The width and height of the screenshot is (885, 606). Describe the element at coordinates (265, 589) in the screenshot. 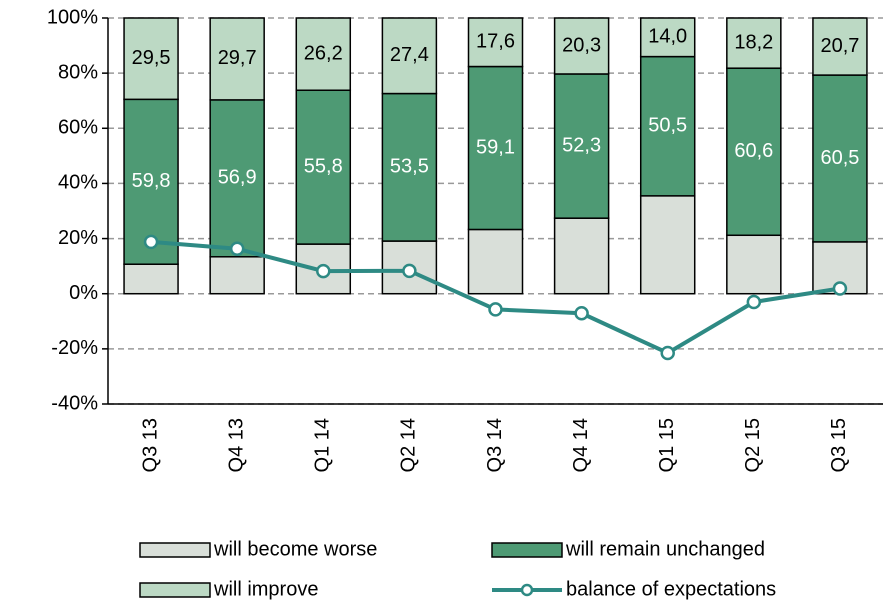

I see `legend-label: will improve` at that location.